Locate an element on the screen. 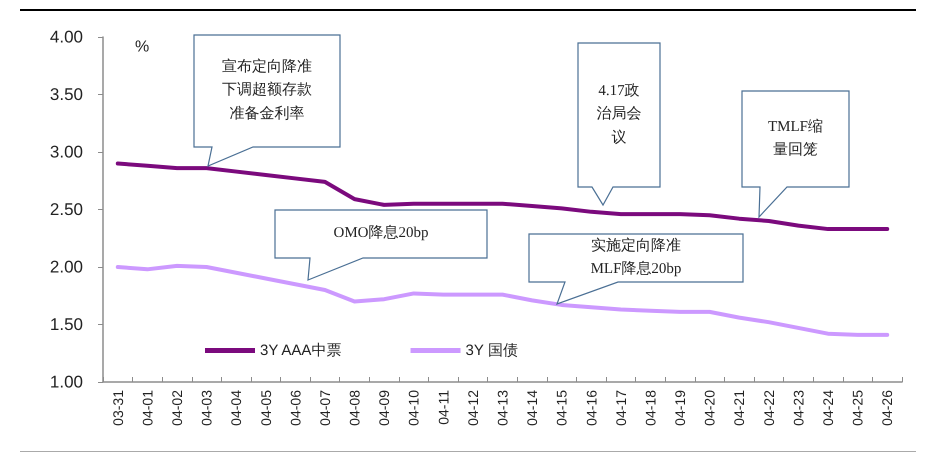 This screenshot has width=935, height=457. x-tick-label: 04-03 is located at coordinates (206, 408).